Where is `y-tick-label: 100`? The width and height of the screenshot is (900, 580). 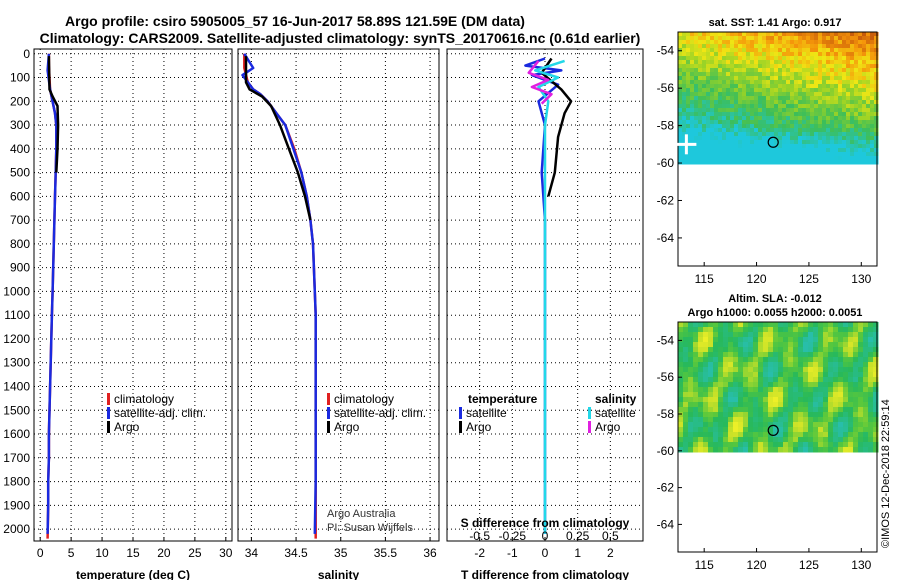 y-tick-label: 100 is located at coordinates (20, 78).